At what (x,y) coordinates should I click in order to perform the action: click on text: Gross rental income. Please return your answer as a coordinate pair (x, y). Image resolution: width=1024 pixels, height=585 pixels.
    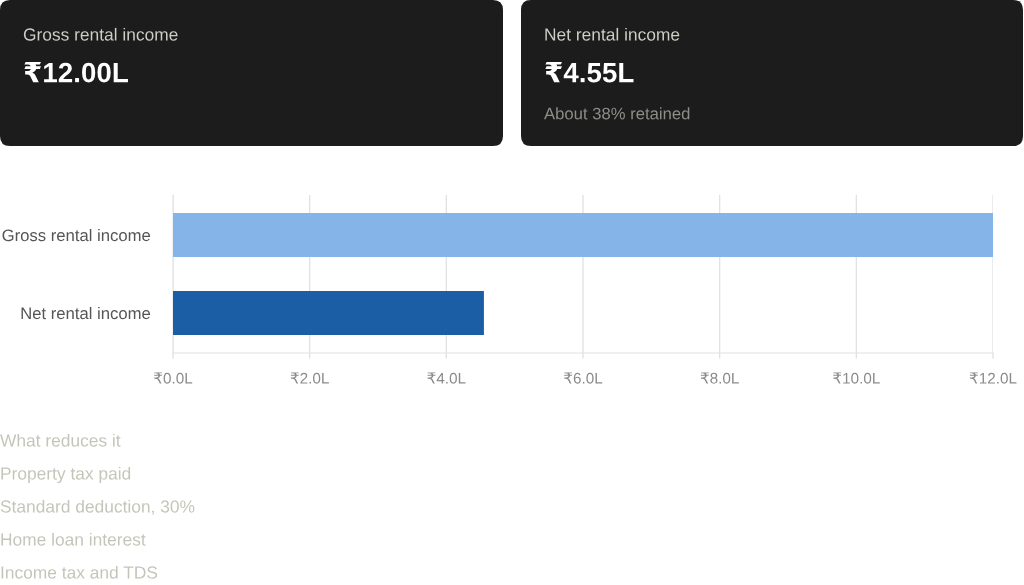
    Looking at the image, I should click on (100, 34).